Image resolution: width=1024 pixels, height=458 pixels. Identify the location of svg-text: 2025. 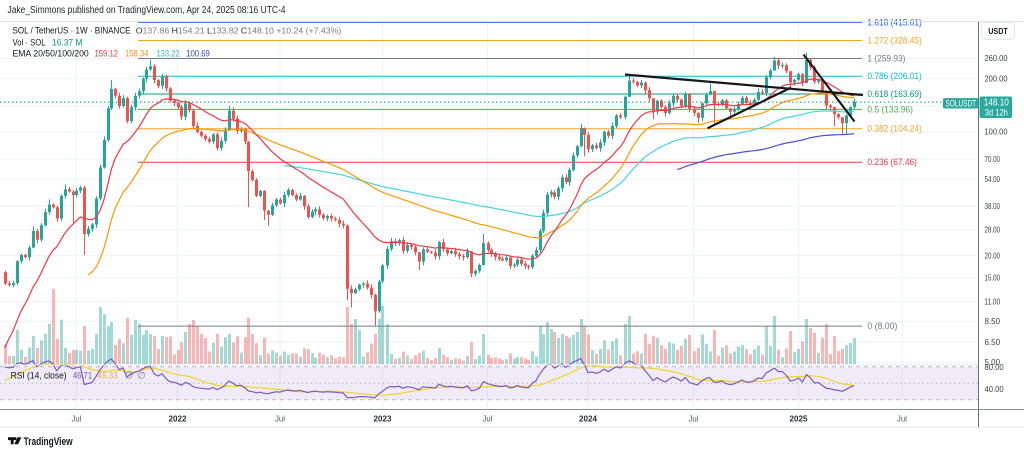
(799, 419).